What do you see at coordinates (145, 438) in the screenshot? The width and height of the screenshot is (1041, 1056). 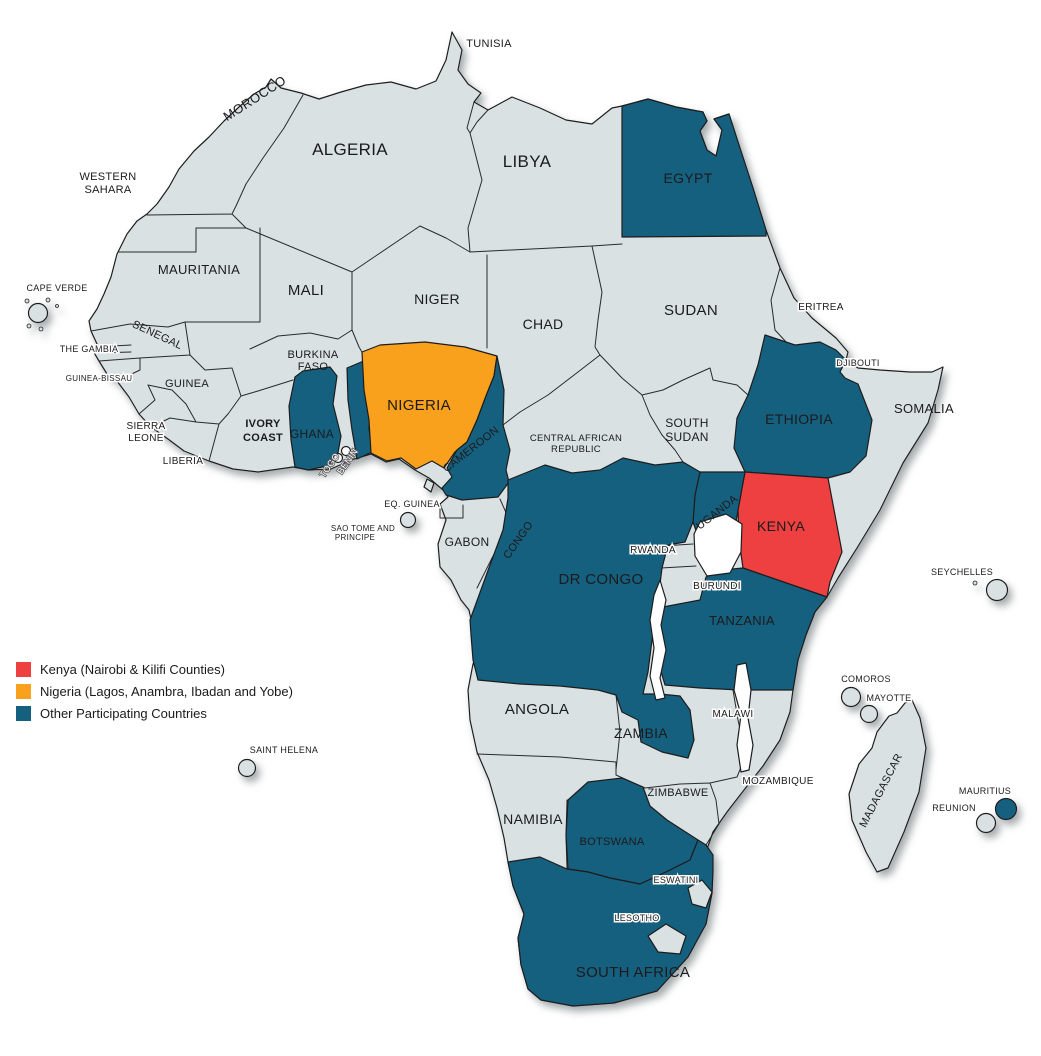 I see `label-leone: LEONE` at bounding box center [145, 438].